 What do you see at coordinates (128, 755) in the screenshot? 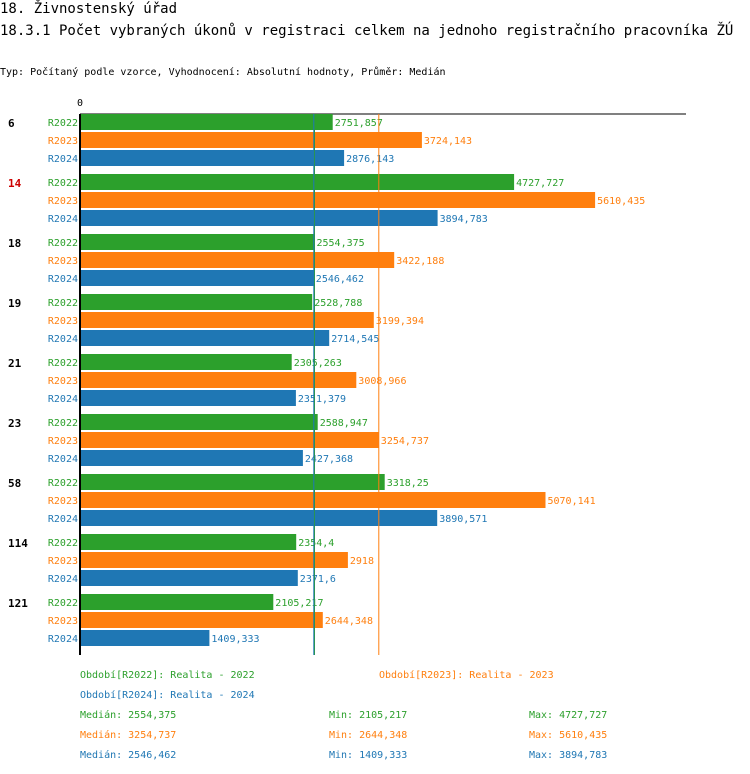
I see `stat-median-r2024: Medián: 2546,462` at bounding box center [128, 755].